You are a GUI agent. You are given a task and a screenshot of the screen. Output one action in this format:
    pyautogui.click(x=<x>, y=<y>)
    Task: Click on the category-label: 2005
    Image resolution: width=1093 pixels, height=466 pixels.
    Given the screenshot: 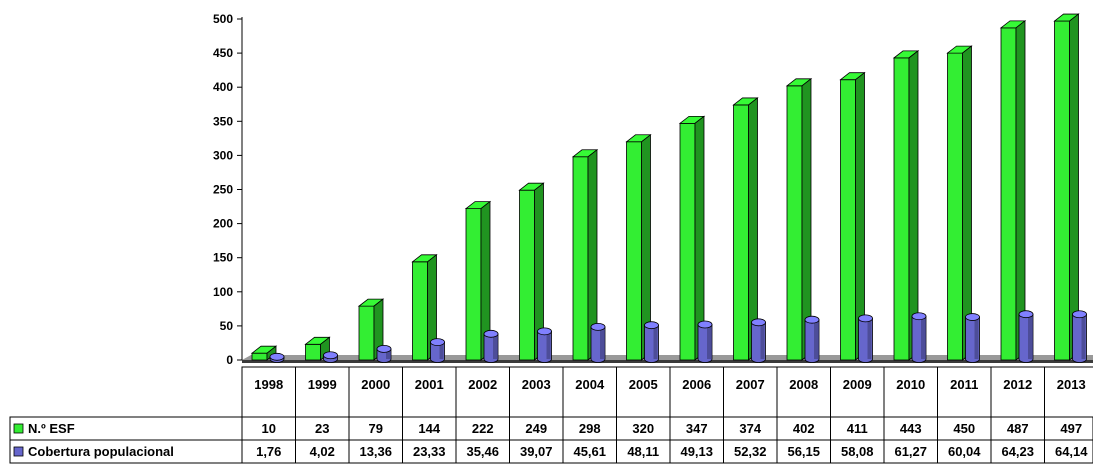 What is the action you would take?
    pyautogui.click(x=643, y=384)
    